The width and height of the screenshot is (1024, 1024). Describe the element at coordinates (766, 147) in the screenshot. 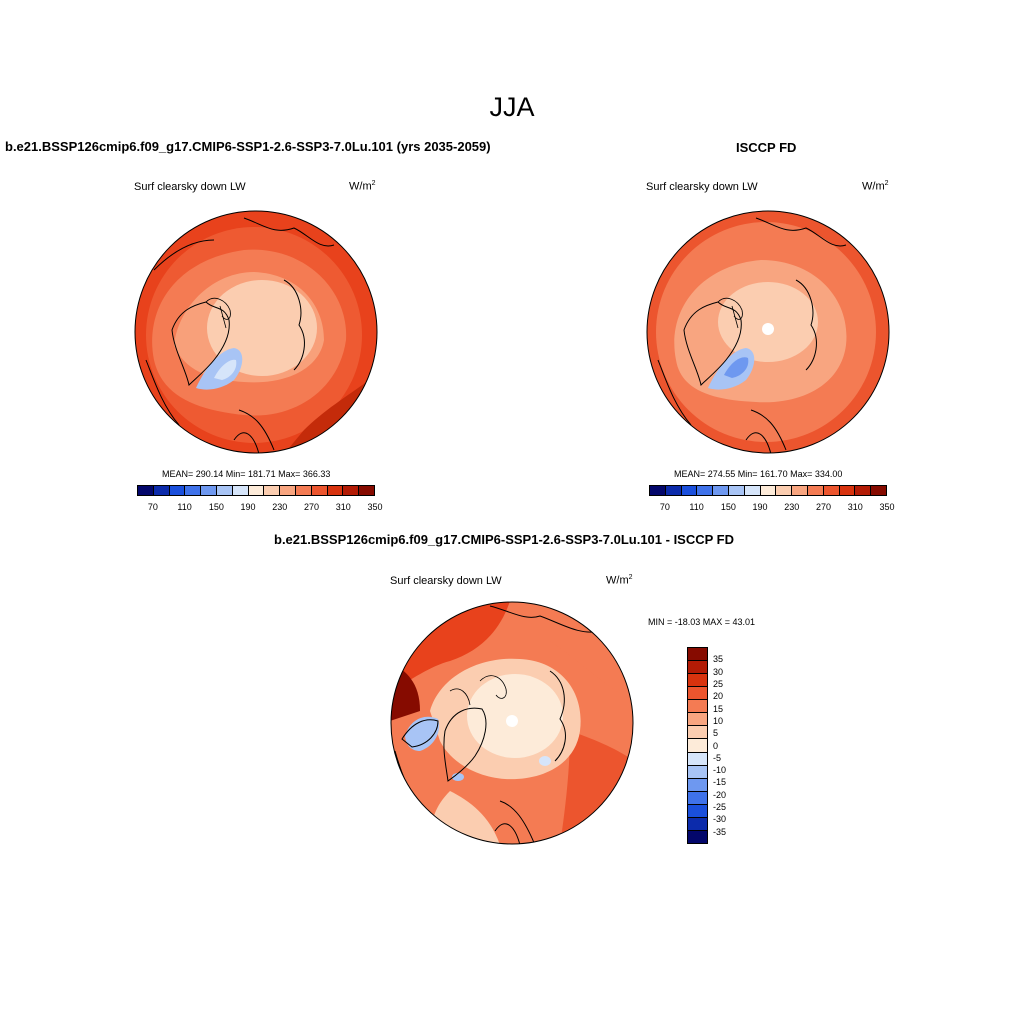

I see `right-panel-title: ISCCP FD` at that location.